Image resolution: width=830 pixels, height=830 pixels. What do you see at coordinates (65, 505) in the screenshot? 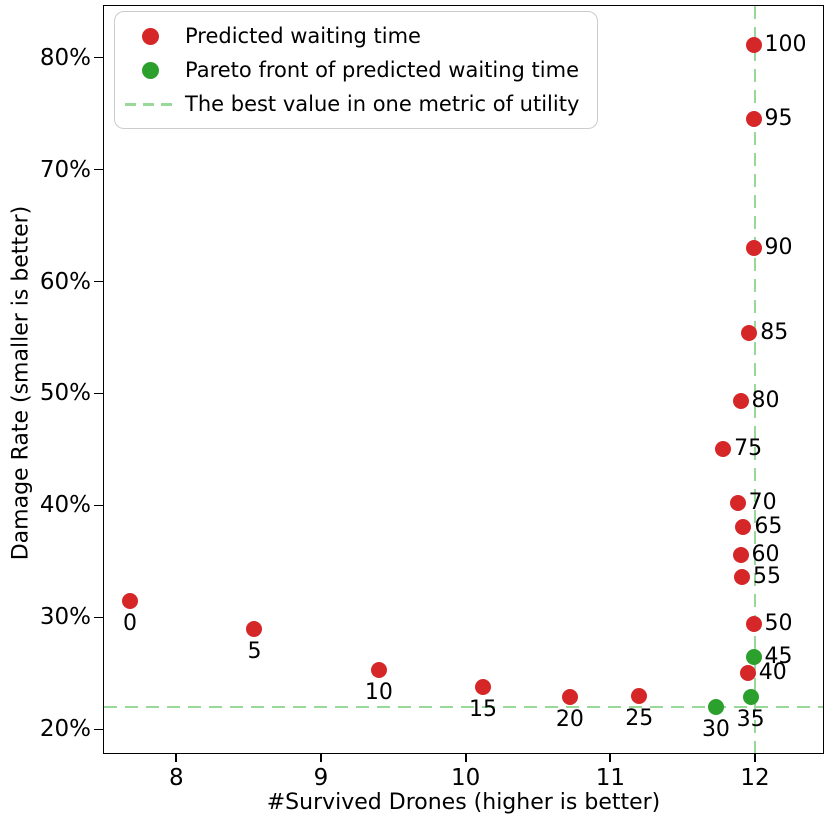
I see `y-tick-label: 40%` at bounding box center [65, 505].